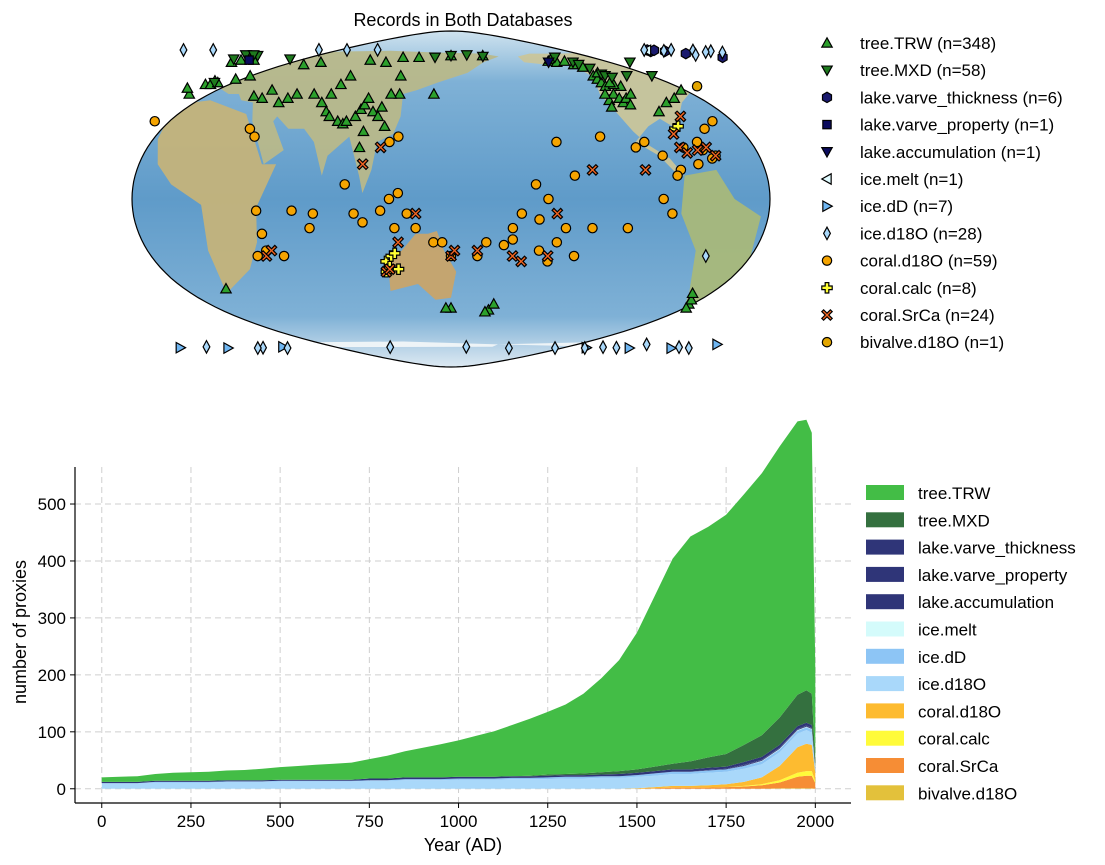 The image size is (1105, 865). Describe the element at coordinates (191, 821) in the screenshot. I see `x-tick-label: 250` at that location.